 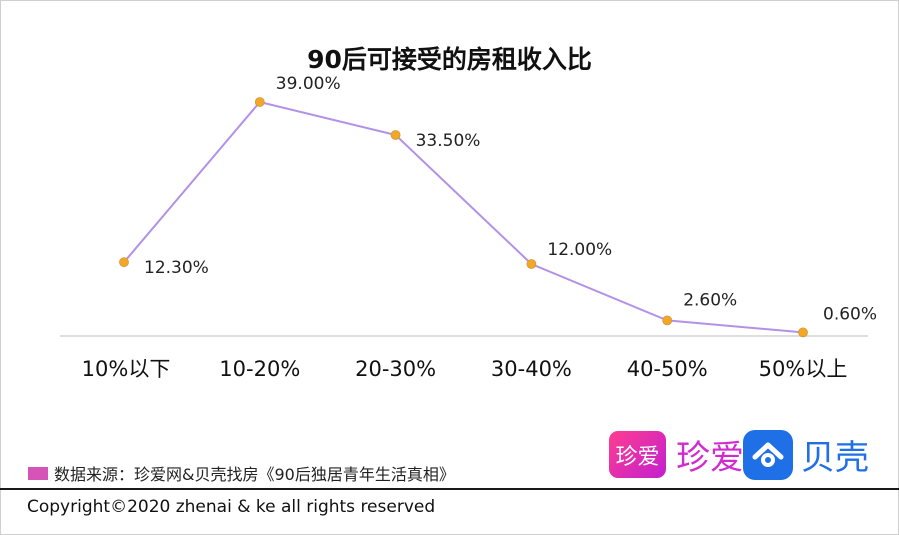 I want to click on data-label-6: 0.60%, so click(x=850, y=314).